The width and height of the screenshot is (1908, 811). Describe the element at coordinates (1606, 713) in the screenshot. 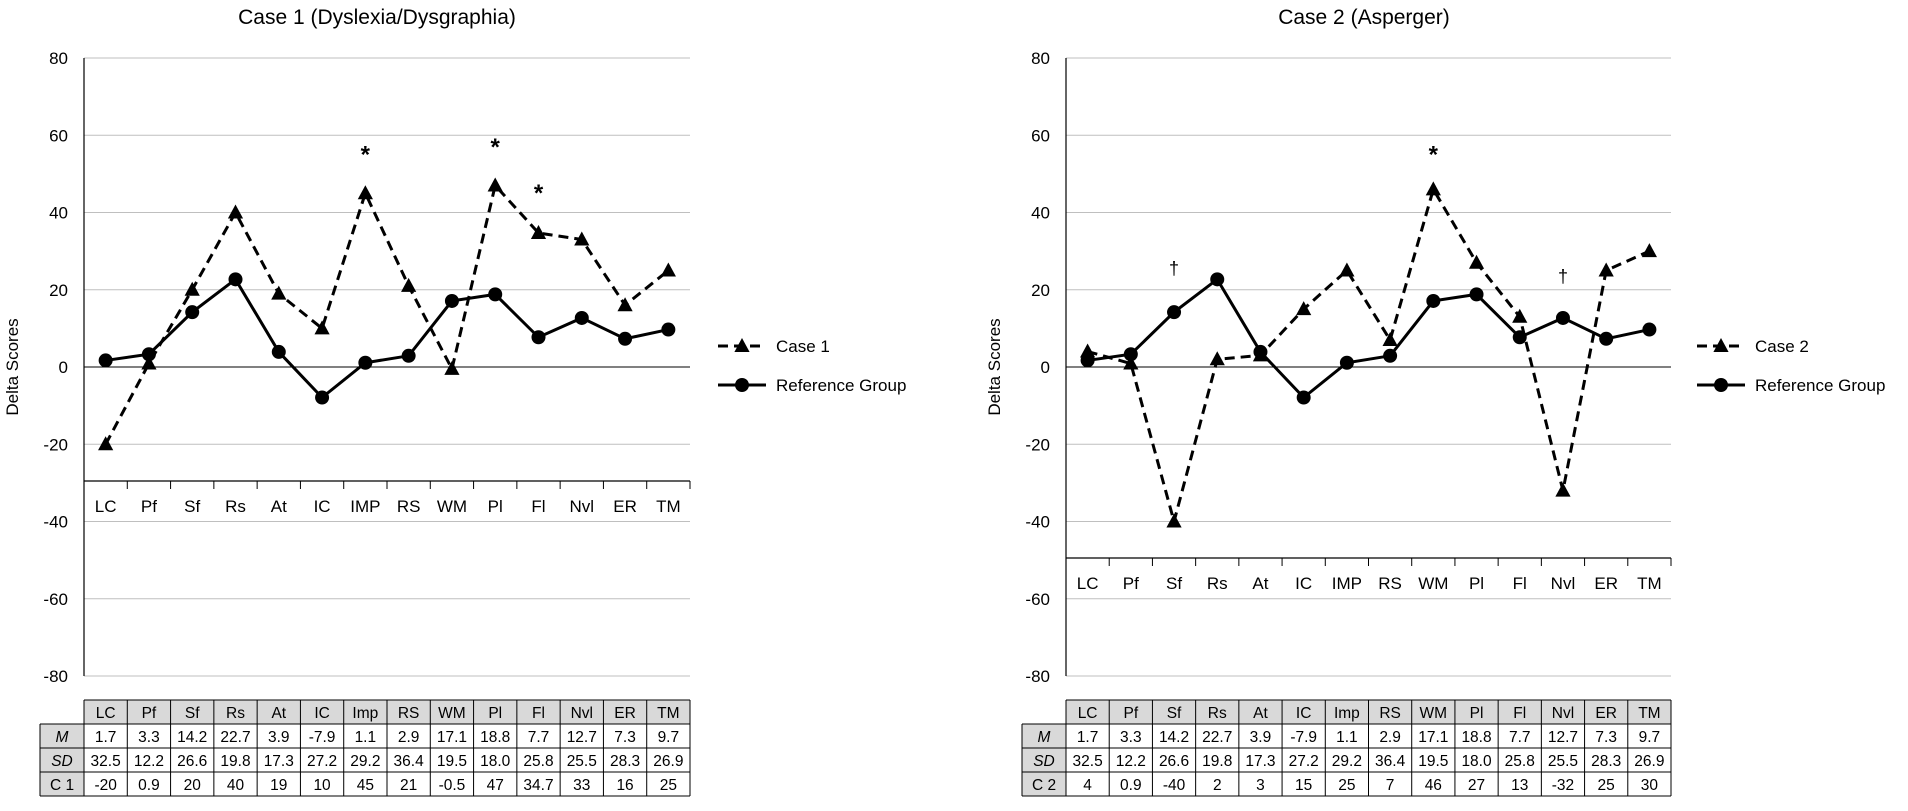

I see `table-header-cell: ER` at that location.